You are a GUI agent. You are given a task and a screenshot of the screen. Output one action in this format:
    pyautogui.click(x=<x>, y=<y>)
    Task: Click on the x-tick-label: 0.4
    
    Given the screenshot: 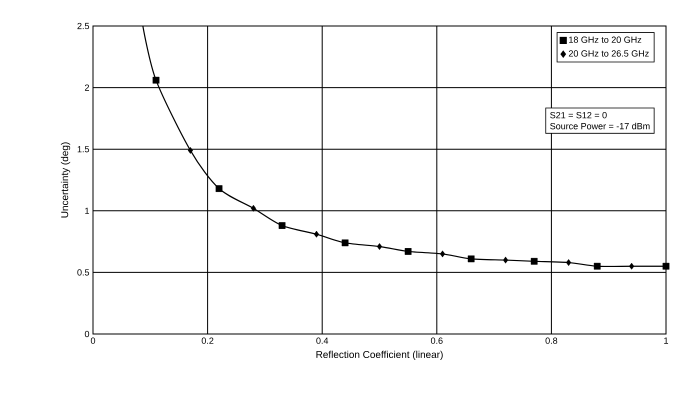 What is the action you would take?
    pyautogui.click(x=322, y=341)
    